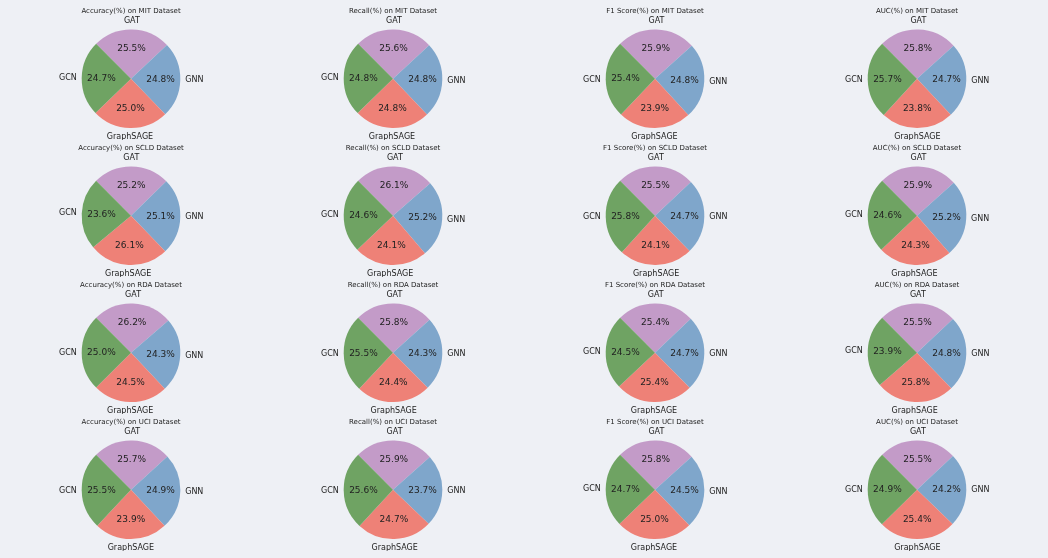  I want to click on data-label: 23.6%, so click(102, 213).